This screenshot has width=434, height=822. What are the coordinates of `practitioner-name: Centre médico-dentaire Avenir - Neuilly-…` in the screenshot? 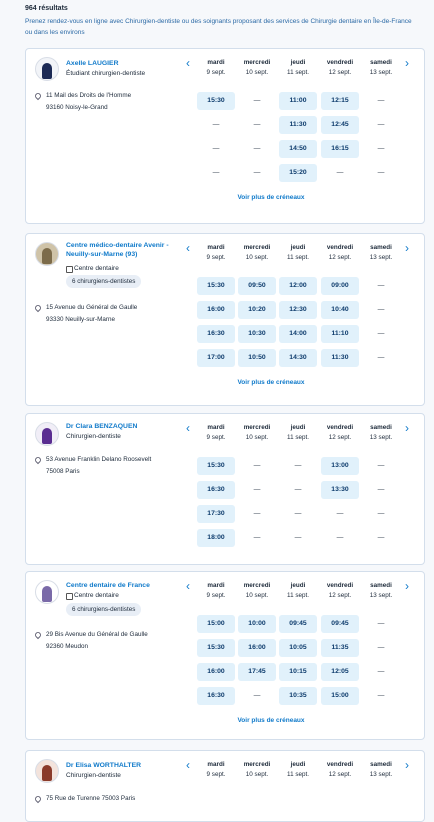 It's located at (117, 250).